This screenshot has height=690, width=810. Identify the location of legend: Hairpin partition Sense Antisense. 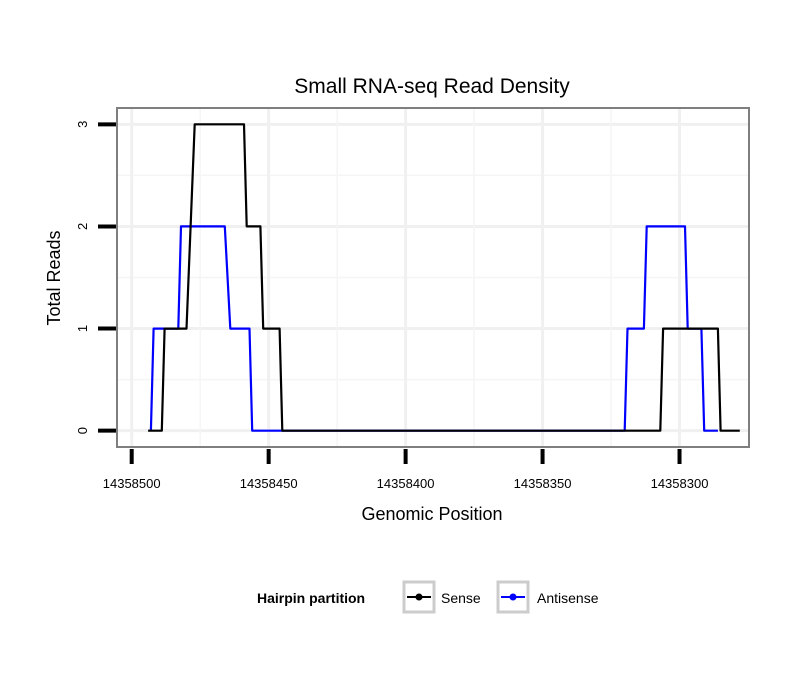
(428, 597).